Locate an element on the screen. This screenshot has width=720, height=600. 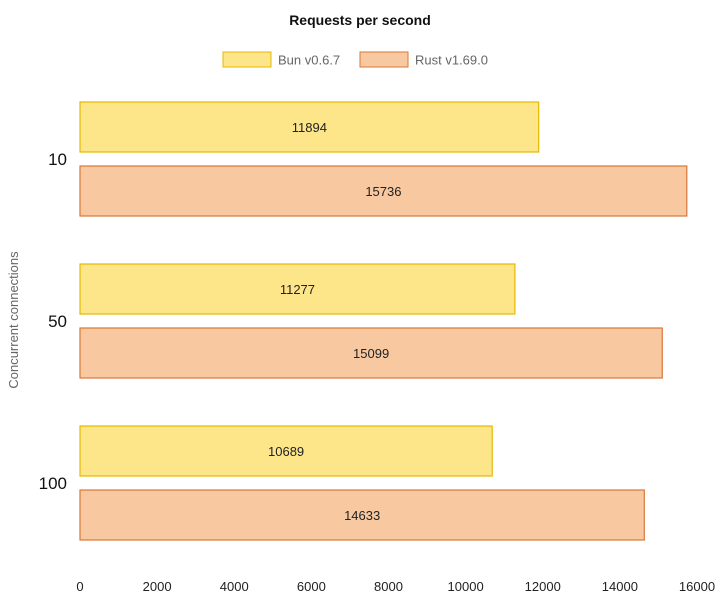
data-label-bun-10: 11894 is located at coordinates (309, 127).